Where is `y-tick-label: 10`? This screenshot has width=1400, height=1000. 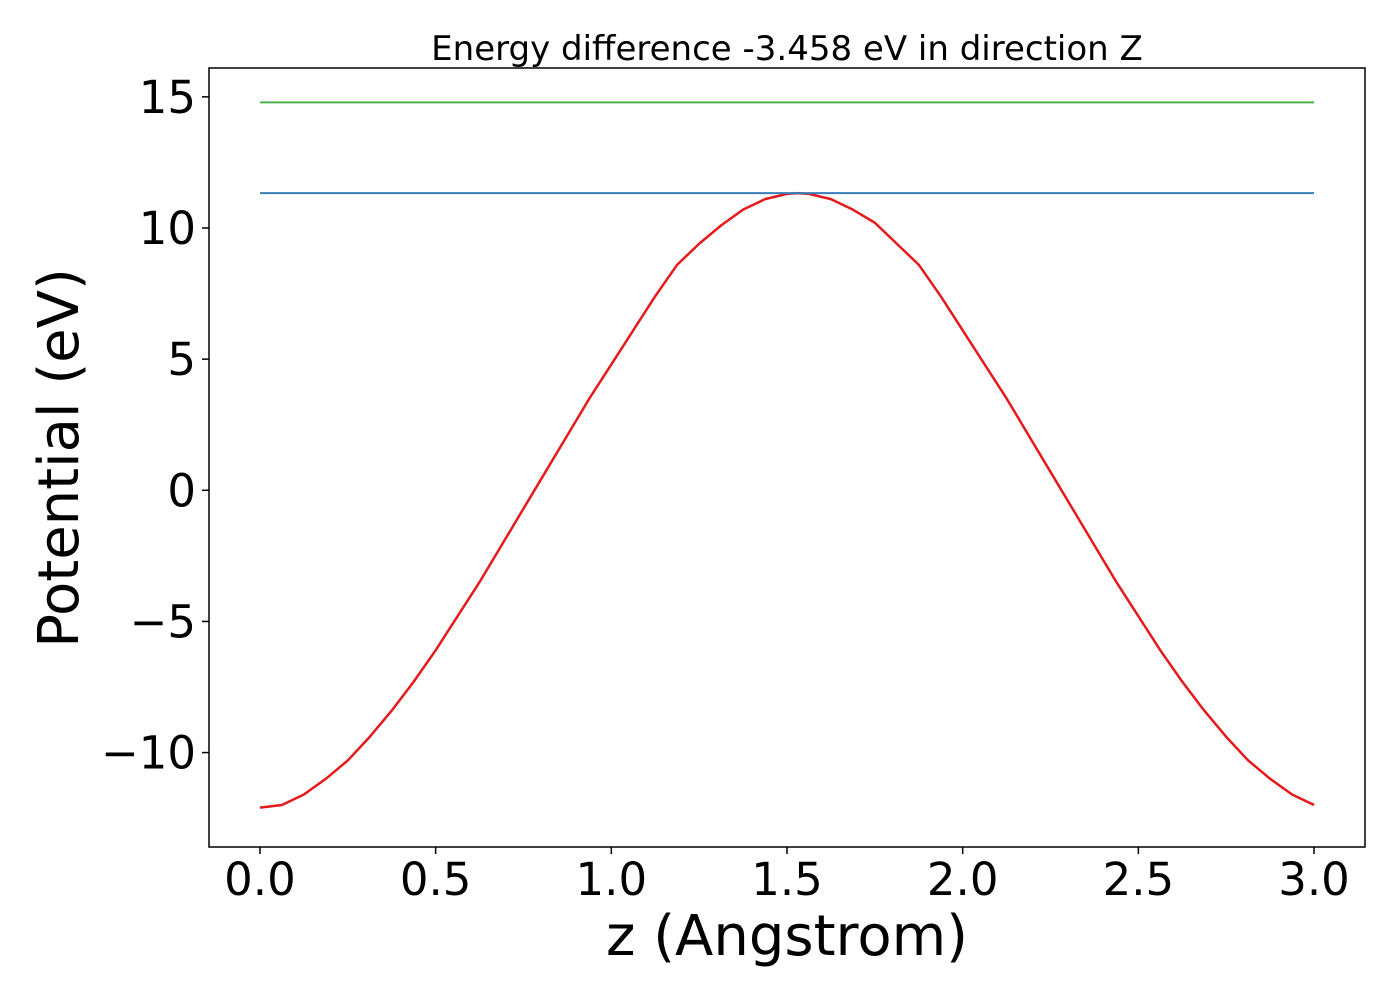
y-tick-label: 10 is located at coordinates (167, 228).